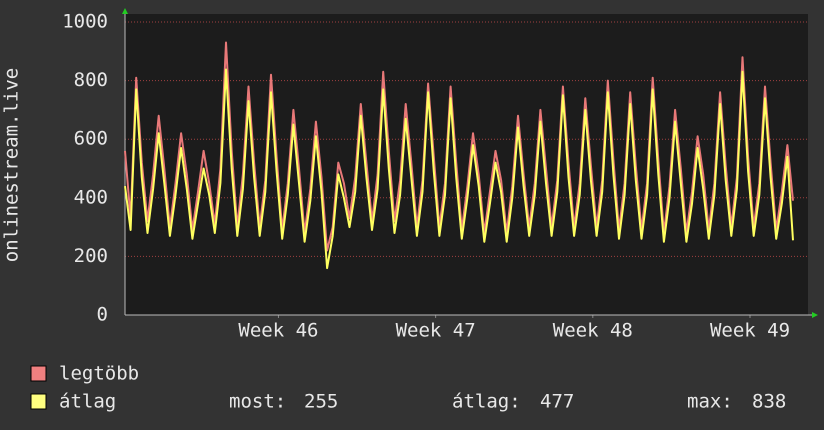 The image size is (824, 430). Describe the element at coordinates (486, 402) in the screenshot. I see `stat-label: átlag:` at that location.